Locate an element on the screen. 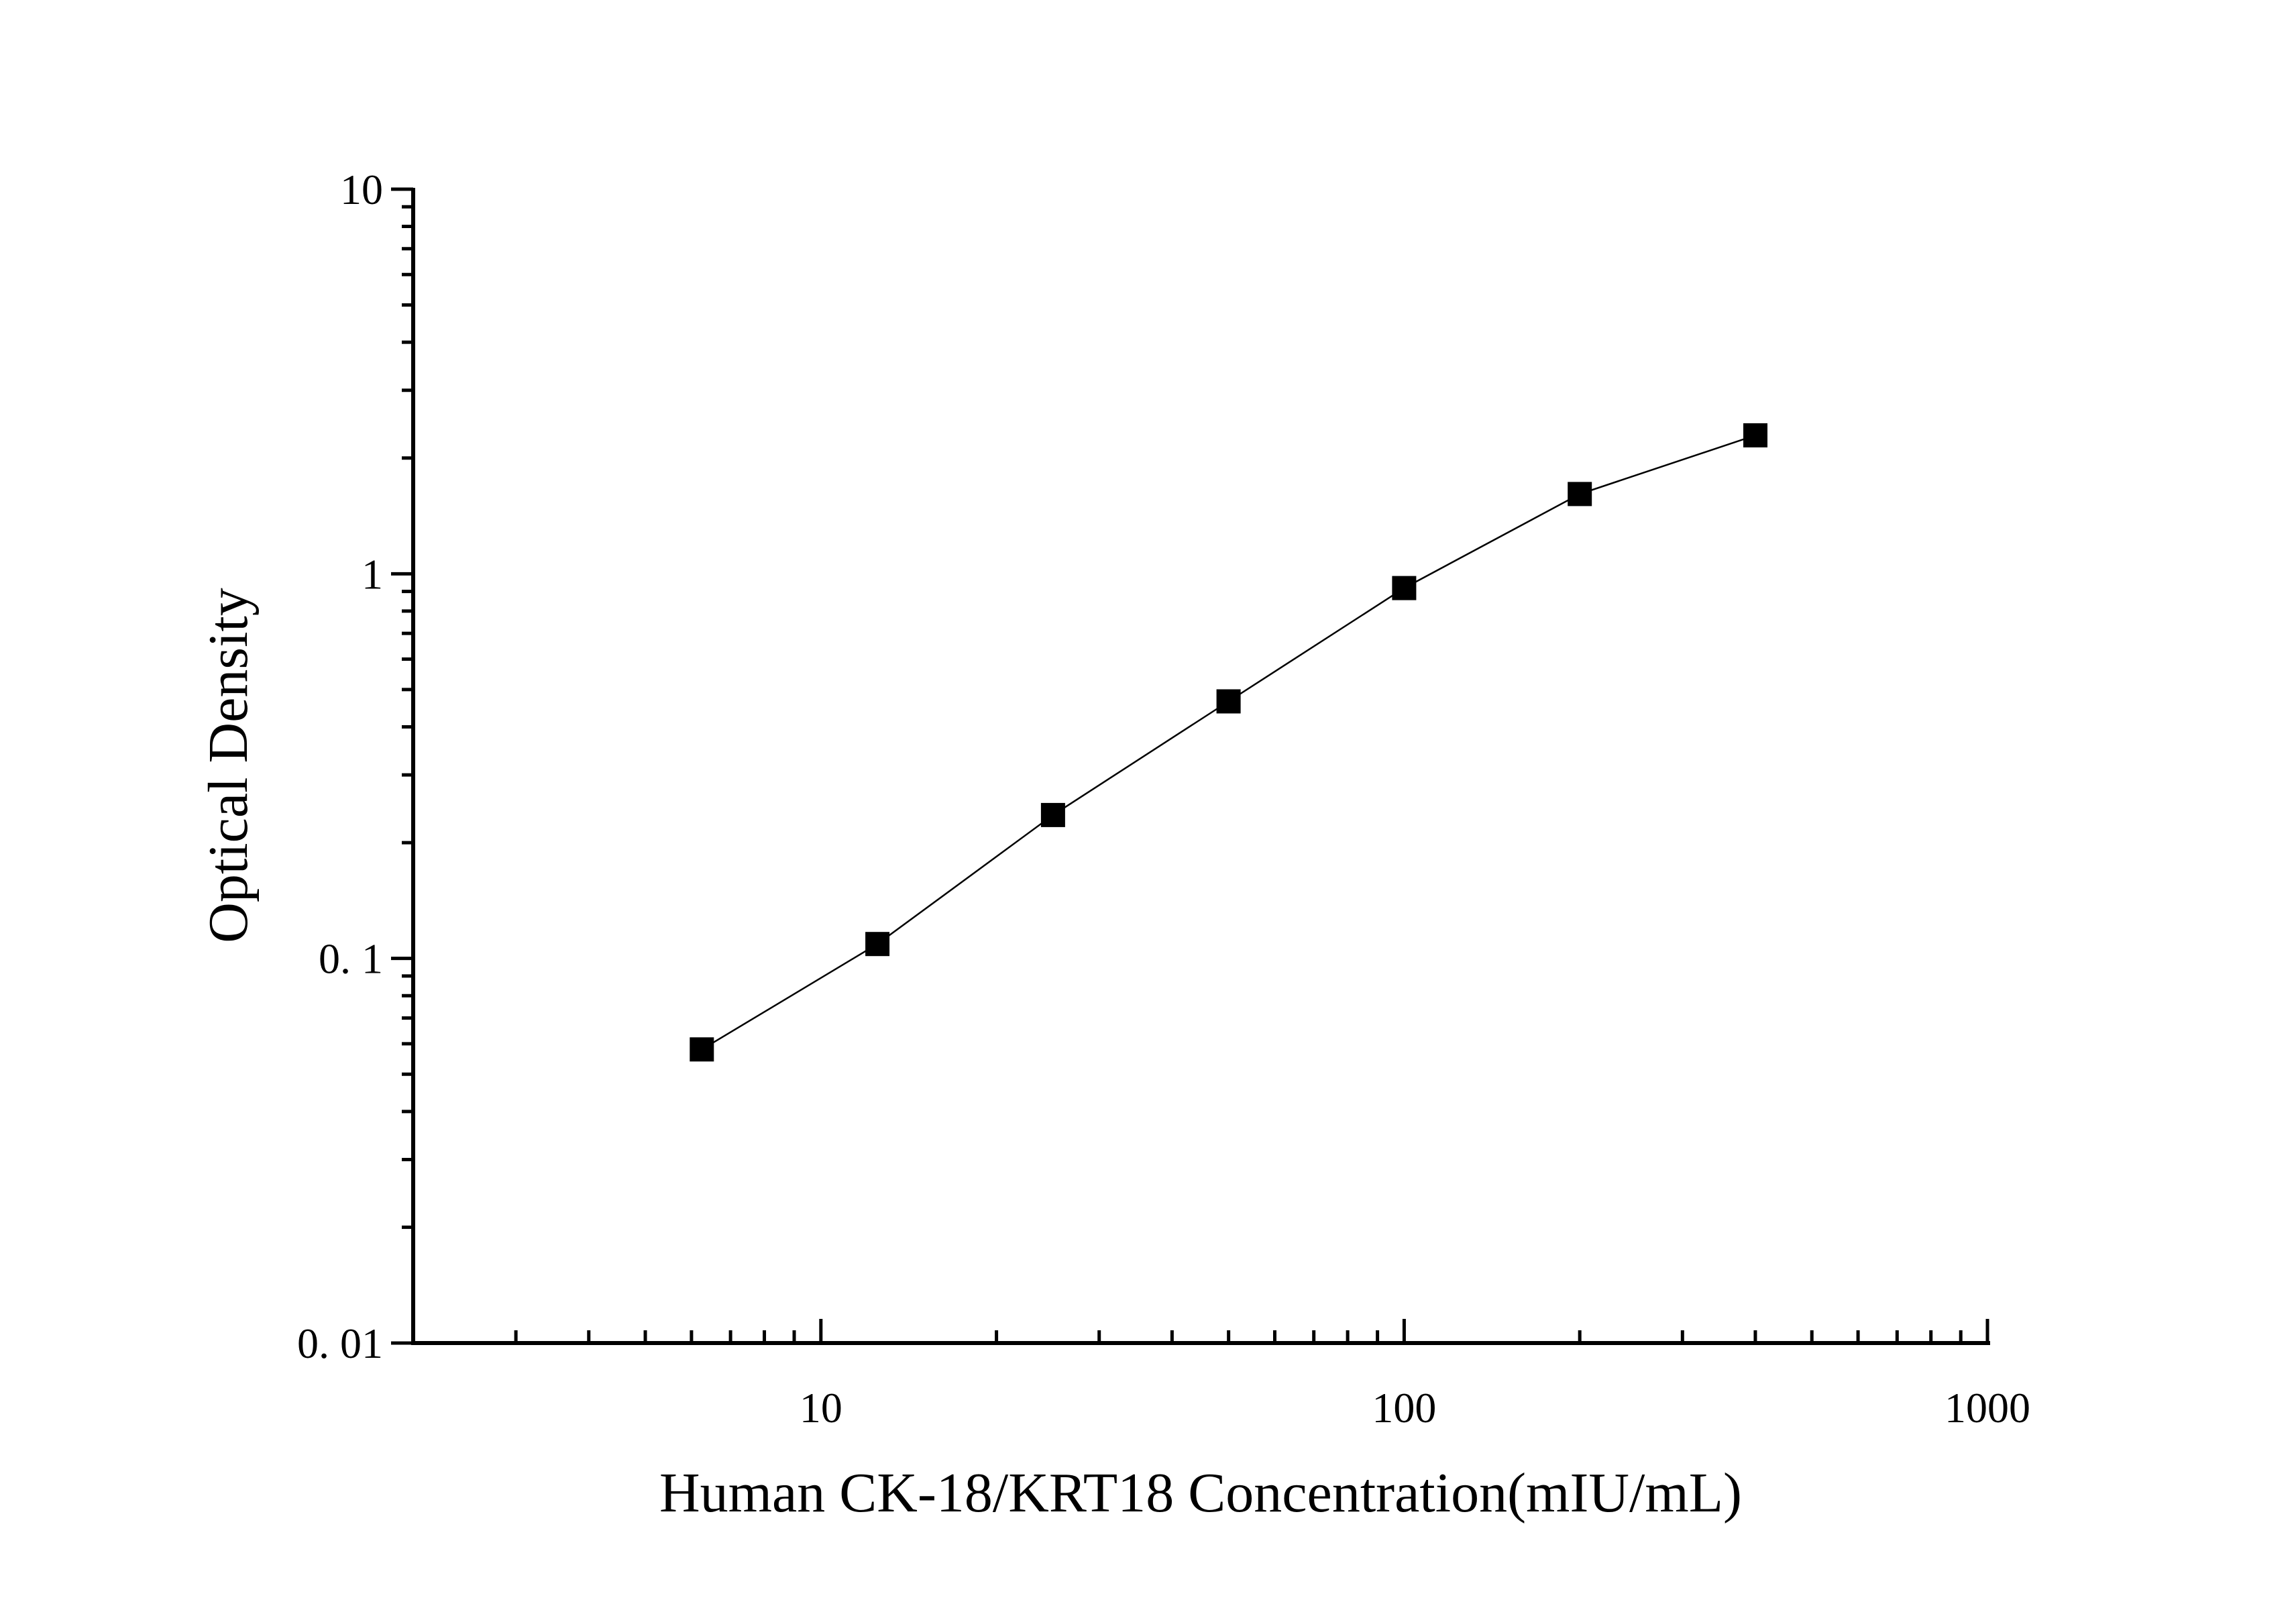  x-axis-title: Human CK-18/KRT18 Concentration(mIU/mL) is located at coordinates (1200, 1493).